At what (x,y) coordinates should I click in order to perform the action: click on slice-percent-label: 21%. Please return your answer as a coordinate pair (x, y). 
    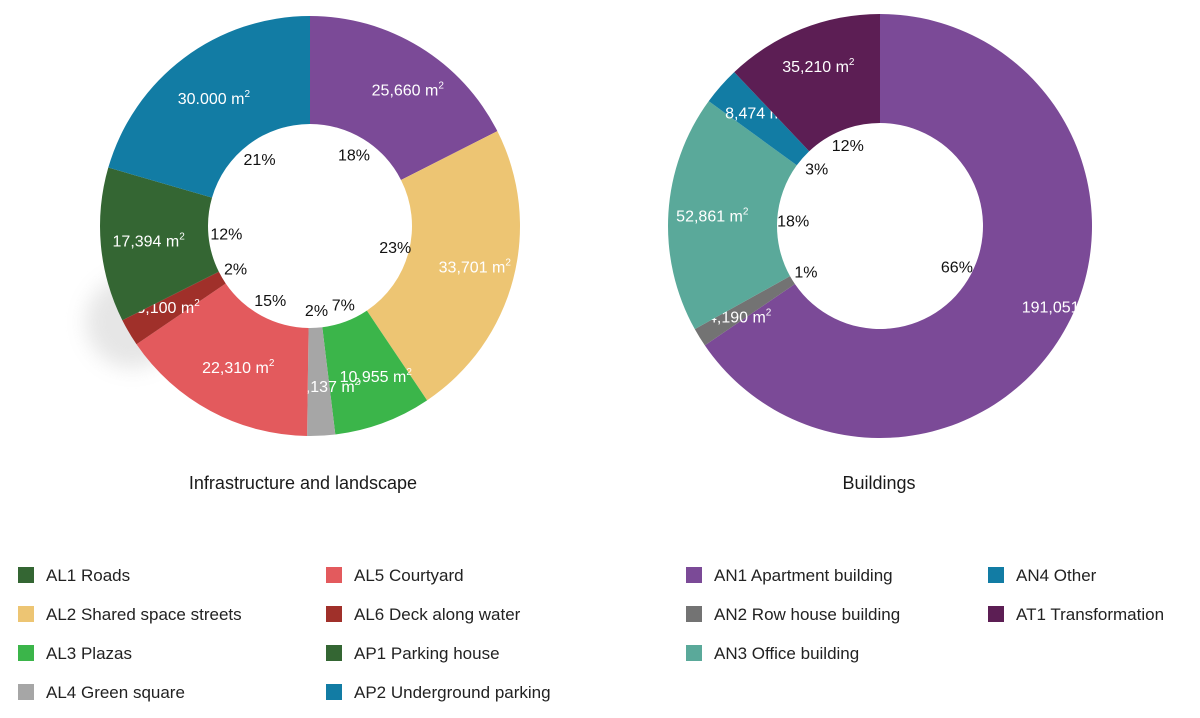
    Looking at the image, I should click on (260, 160).